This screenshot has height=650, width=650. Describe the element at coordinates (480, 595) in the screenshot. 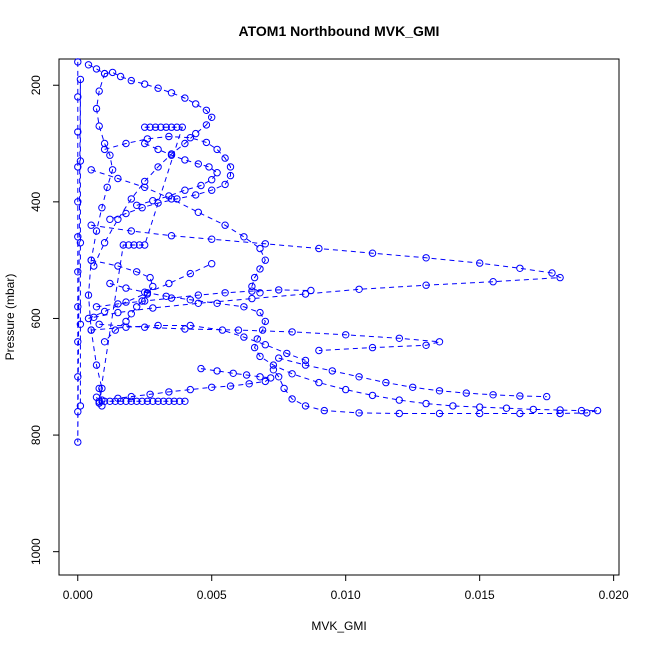

I see `x-tick-label: 0.015` at that location.